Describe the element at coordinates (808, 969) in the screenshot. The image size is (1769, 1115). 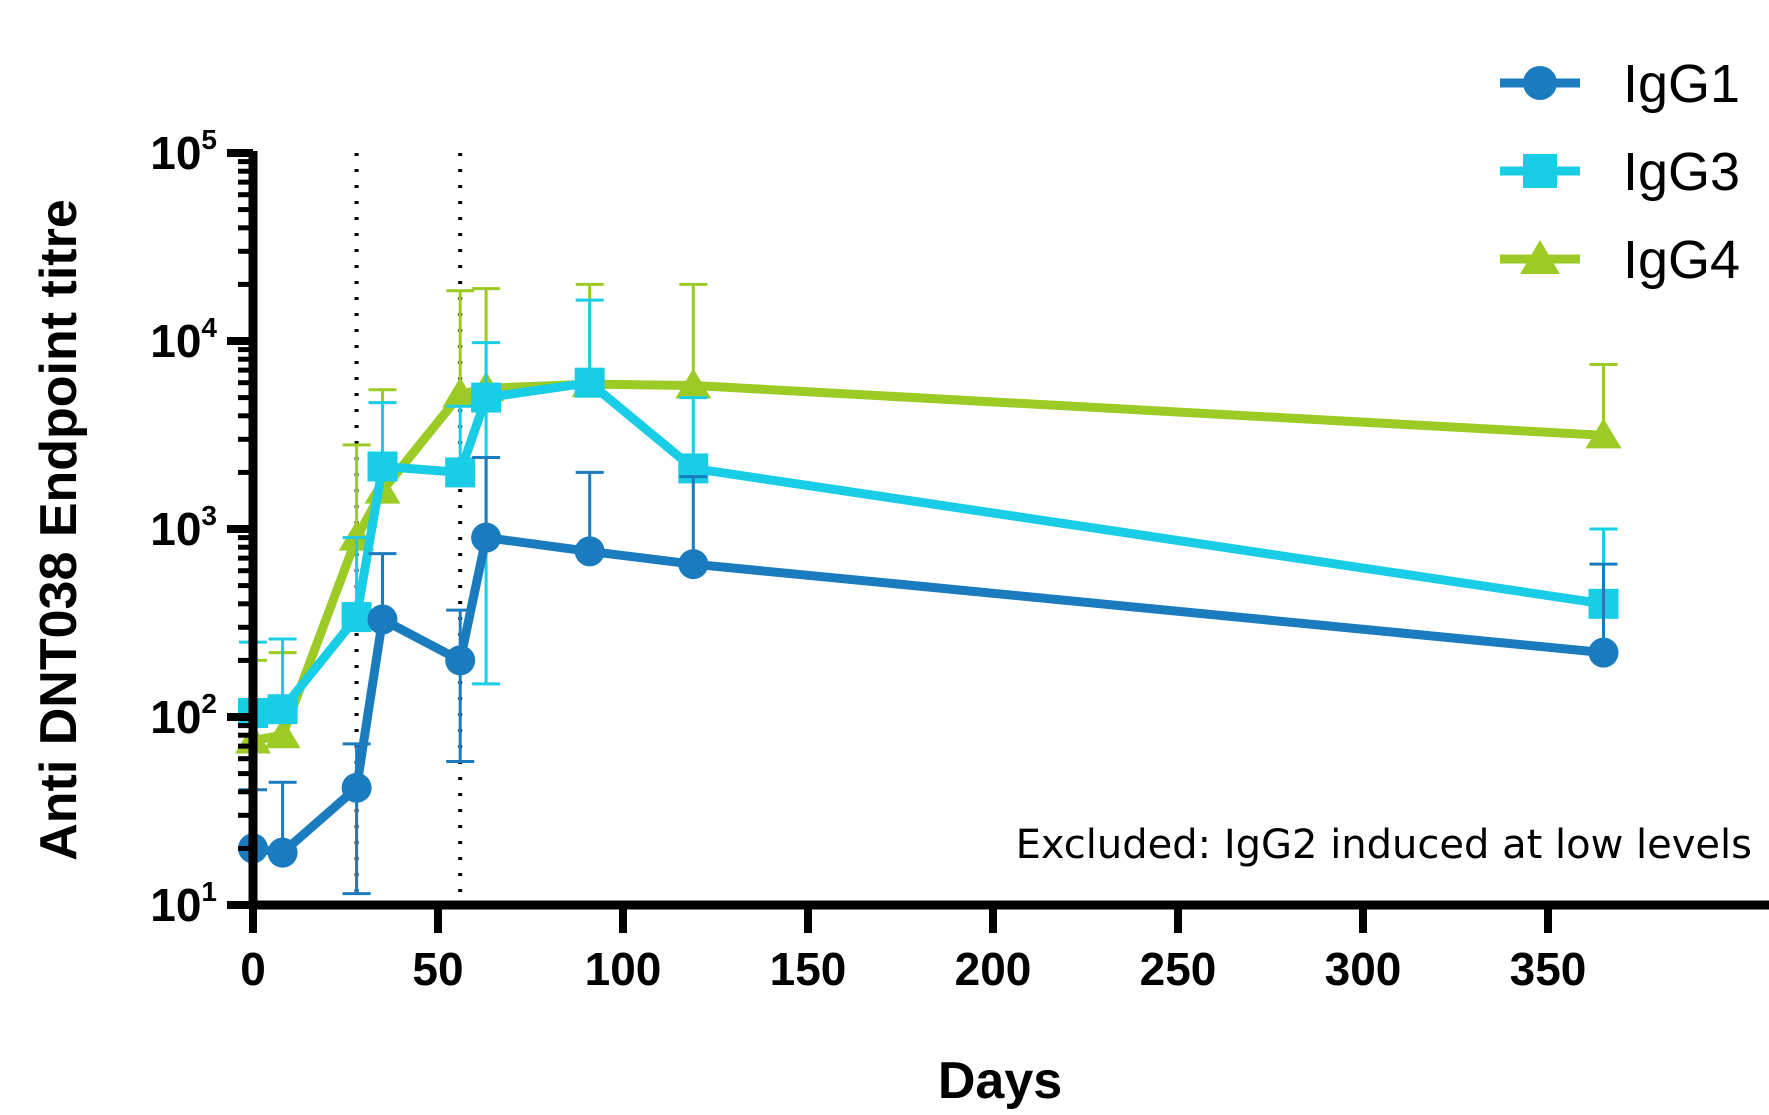
I see `x-tick-label: 150` at that location.